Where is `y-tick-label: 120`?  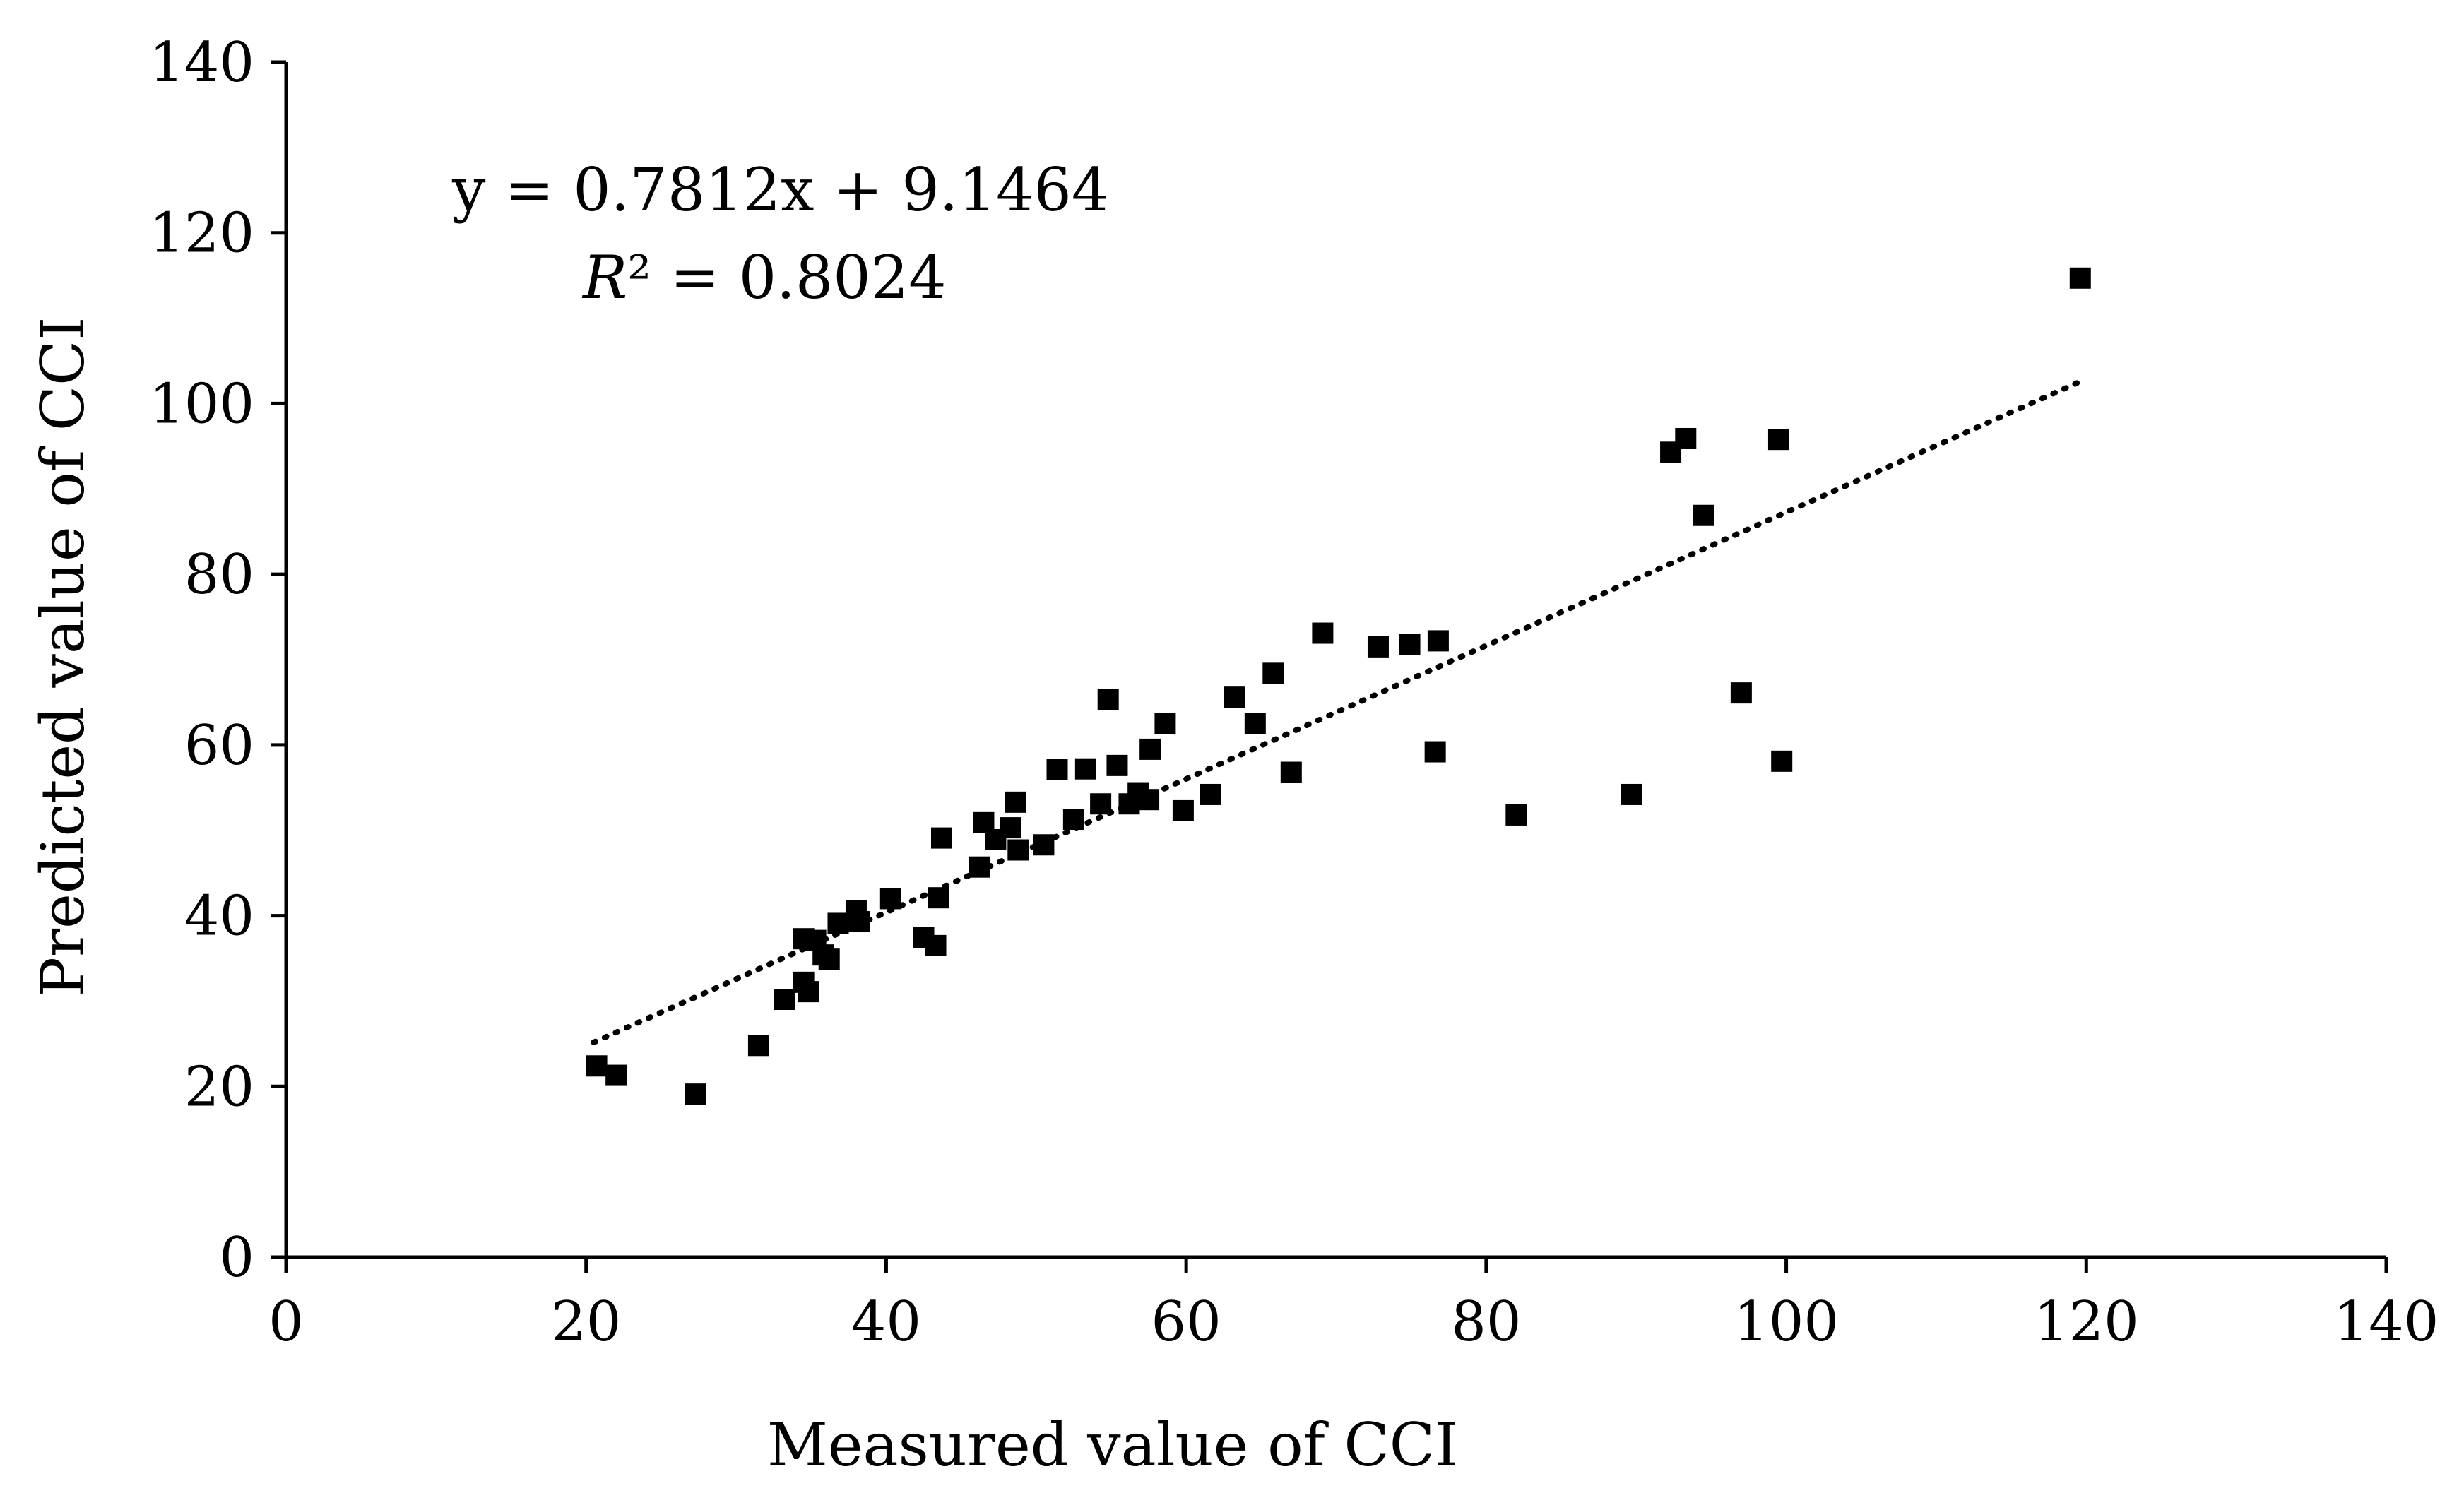
y-tick-label: 120 is located at coordinates (201, 234).